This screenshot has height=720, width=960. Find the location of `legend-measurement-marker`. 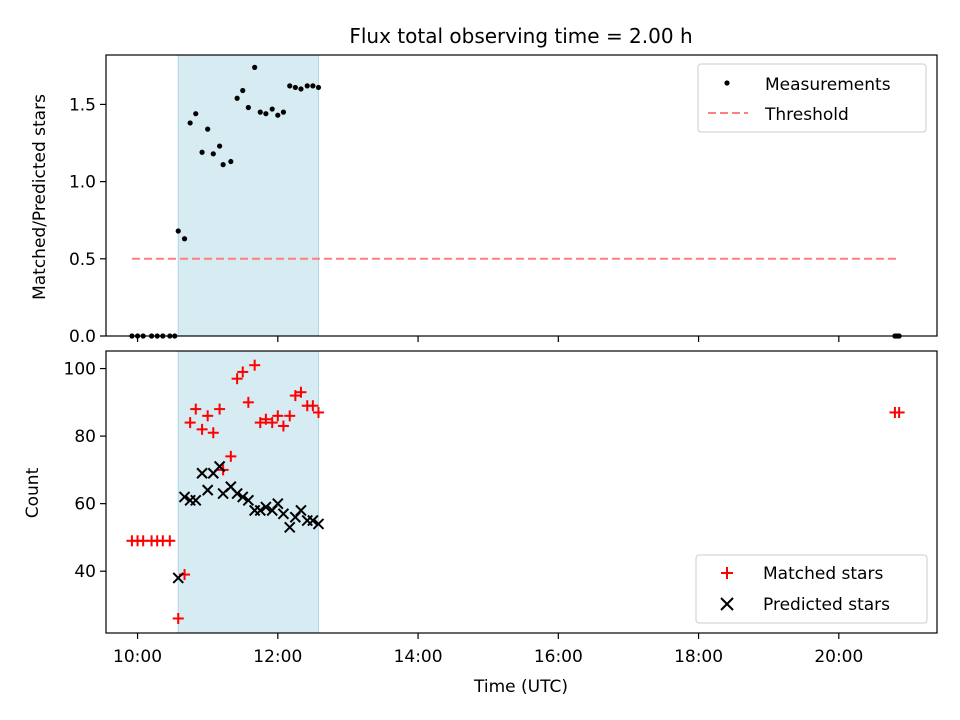

legend-measurement-marker is located at coordinates (727, 83).